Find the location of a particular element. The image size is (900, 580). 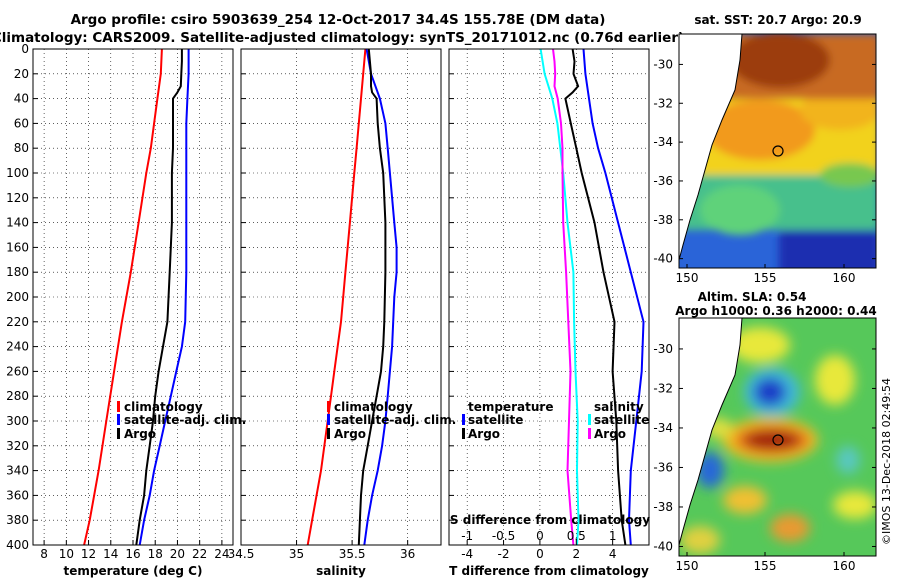

y-tick-label: 280 is located at coordinates (17, 396).